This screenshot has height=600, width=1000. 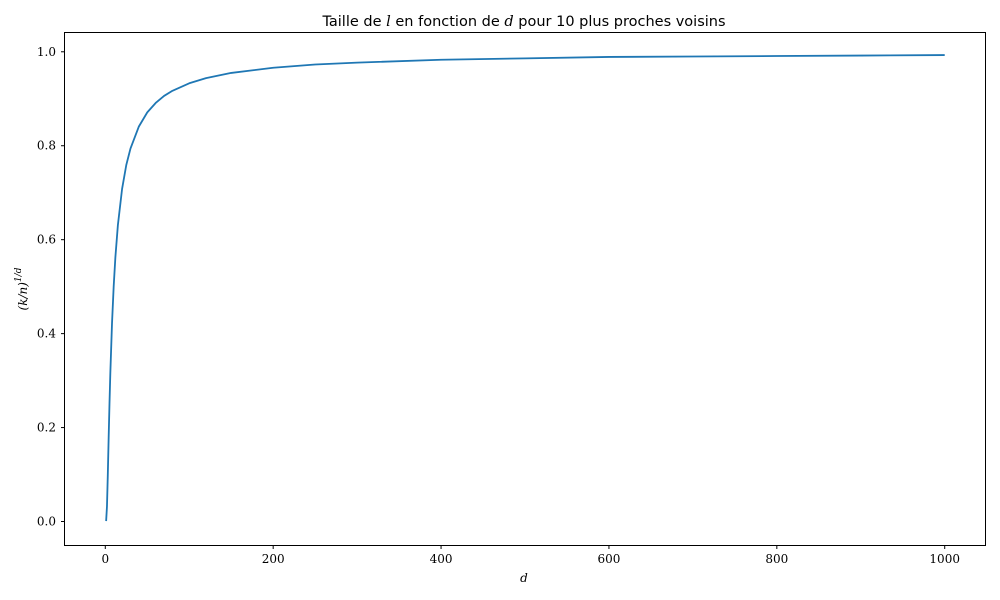 What do you see at coordinates (46, 334) in the screenshot?
I see `y-tick-label: 0.4` at bounding box center [46, 334].